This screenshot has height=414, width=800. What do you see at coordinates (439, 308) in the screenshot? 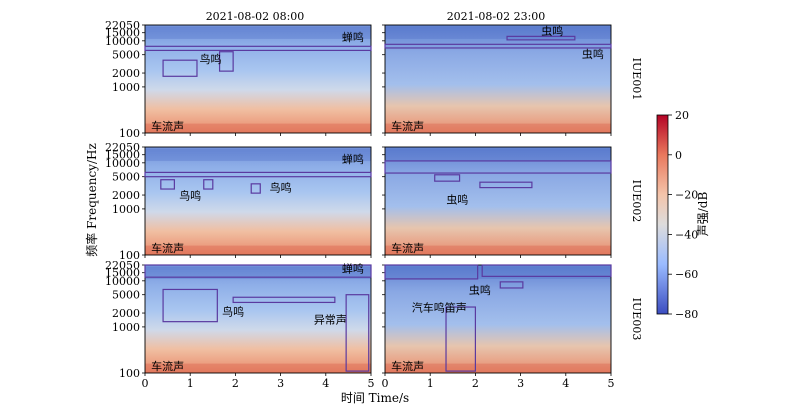
I see `annotation-label: 汽车鸣笛声` at bounding box center [439, 308].